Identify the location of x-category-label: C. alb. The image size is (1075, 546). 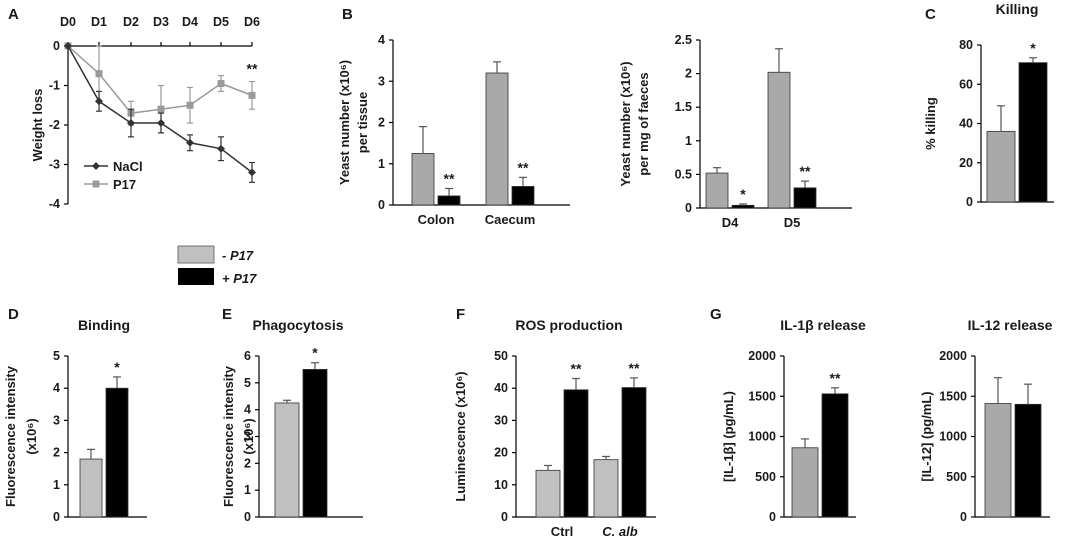
(619, 531).